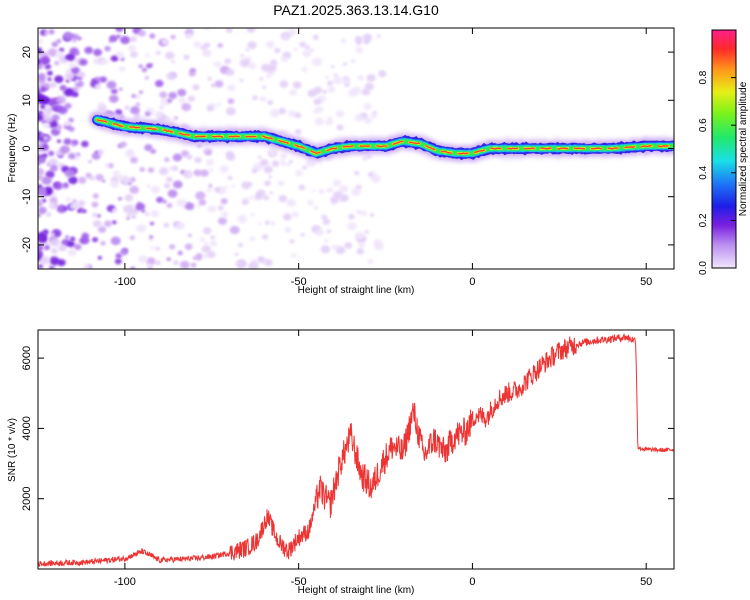 The image size is (750, 600). Describe the element at coordinates (12, 450) in the screenshot. I see `snr-y-label: SNR (10 * v/v)` at that location.